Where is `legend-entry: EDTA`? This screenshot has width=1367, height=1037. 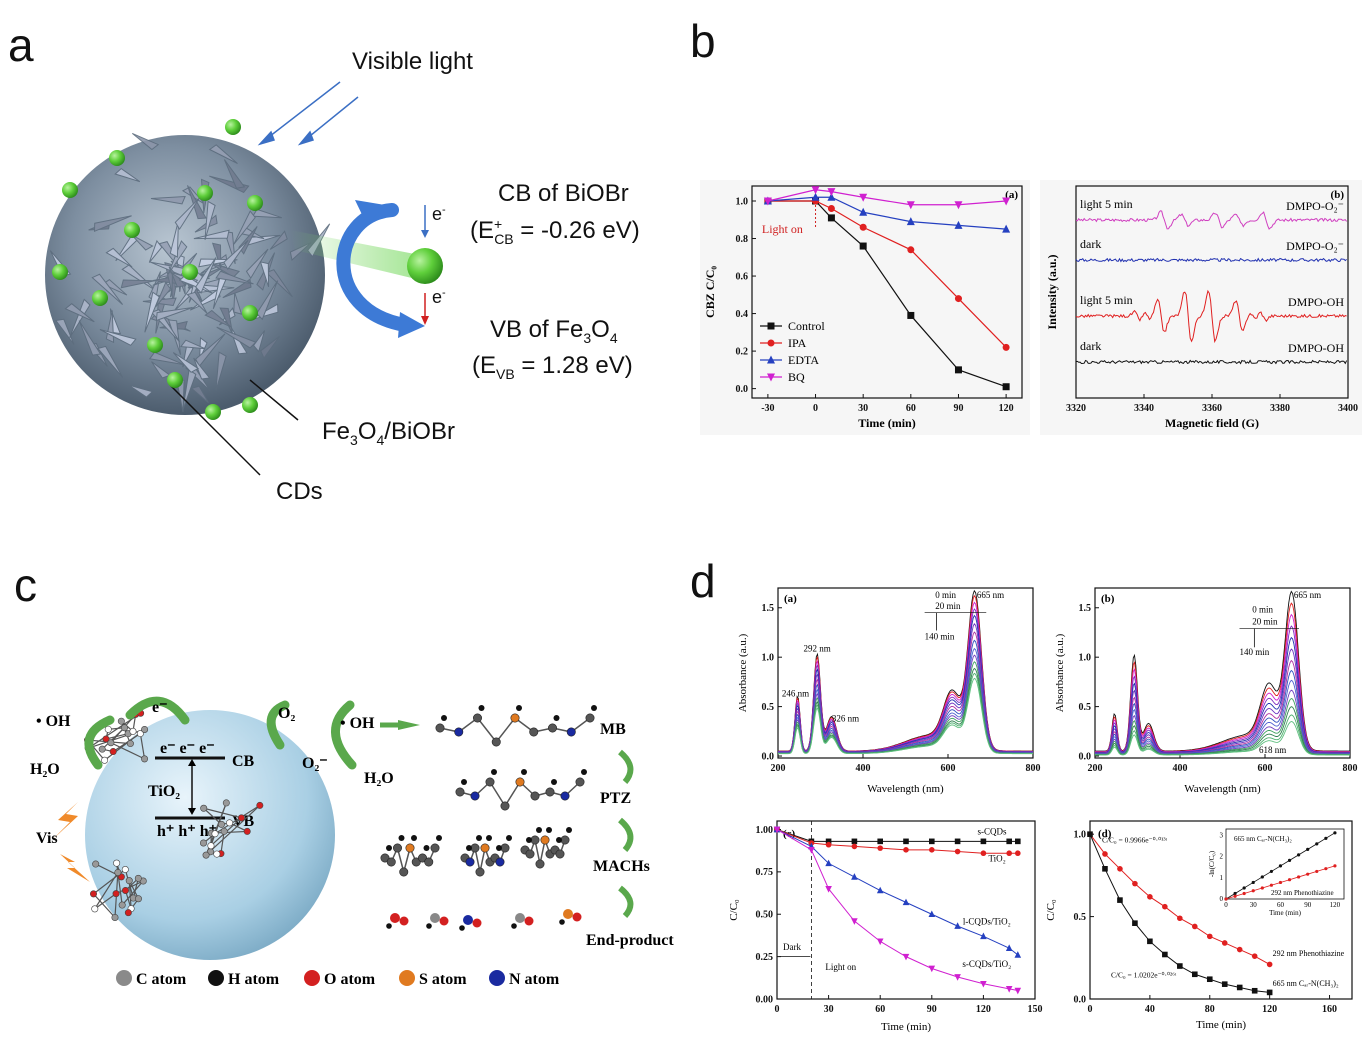 legend-entry: EDTA is located at coordinates (803, 360).